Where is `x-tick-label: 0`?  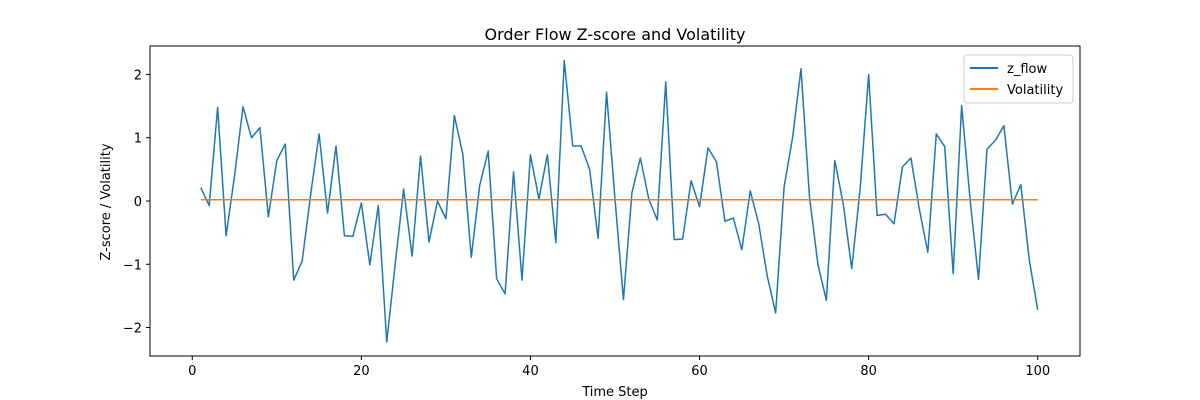
x-tick-label: 0 is located at coordinates (192, 371).